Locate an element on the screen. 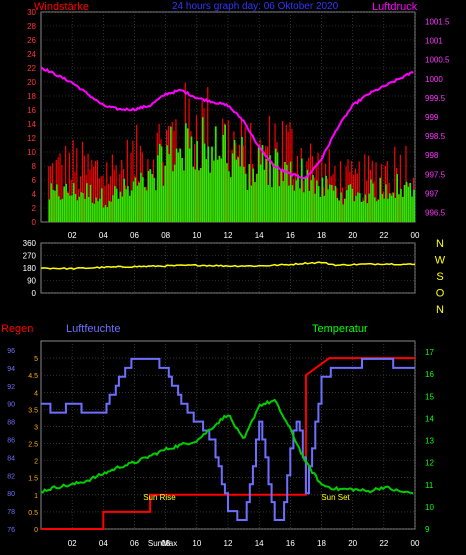 This screenshot has width=466, height=555. pressure-axis-tick-label: 1000.5 is located at coordinates (437, 60).